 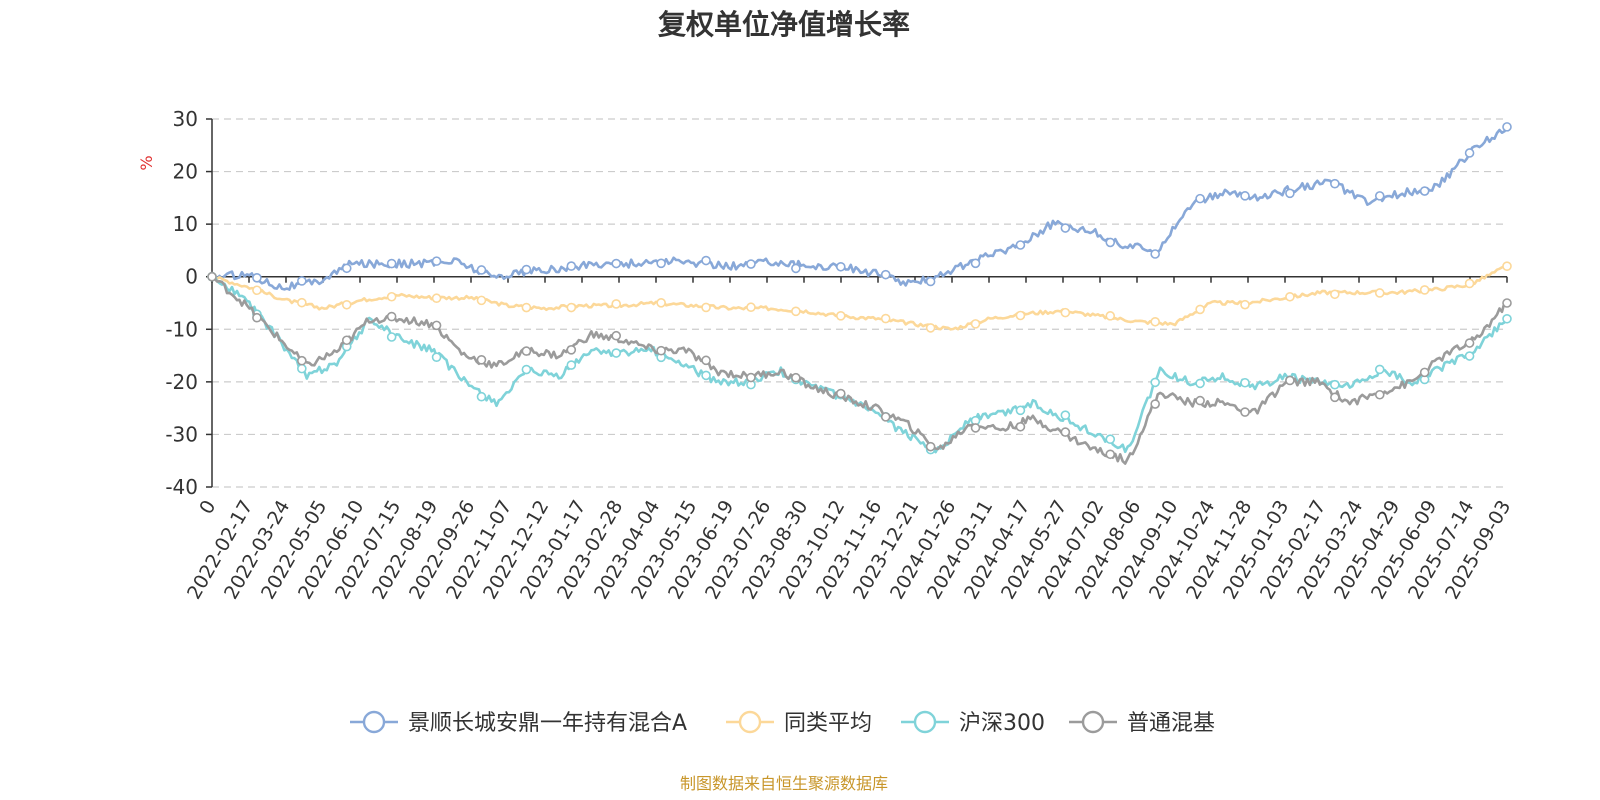 I want to click on y-tick-label: -30, so click(x=181, y=434).